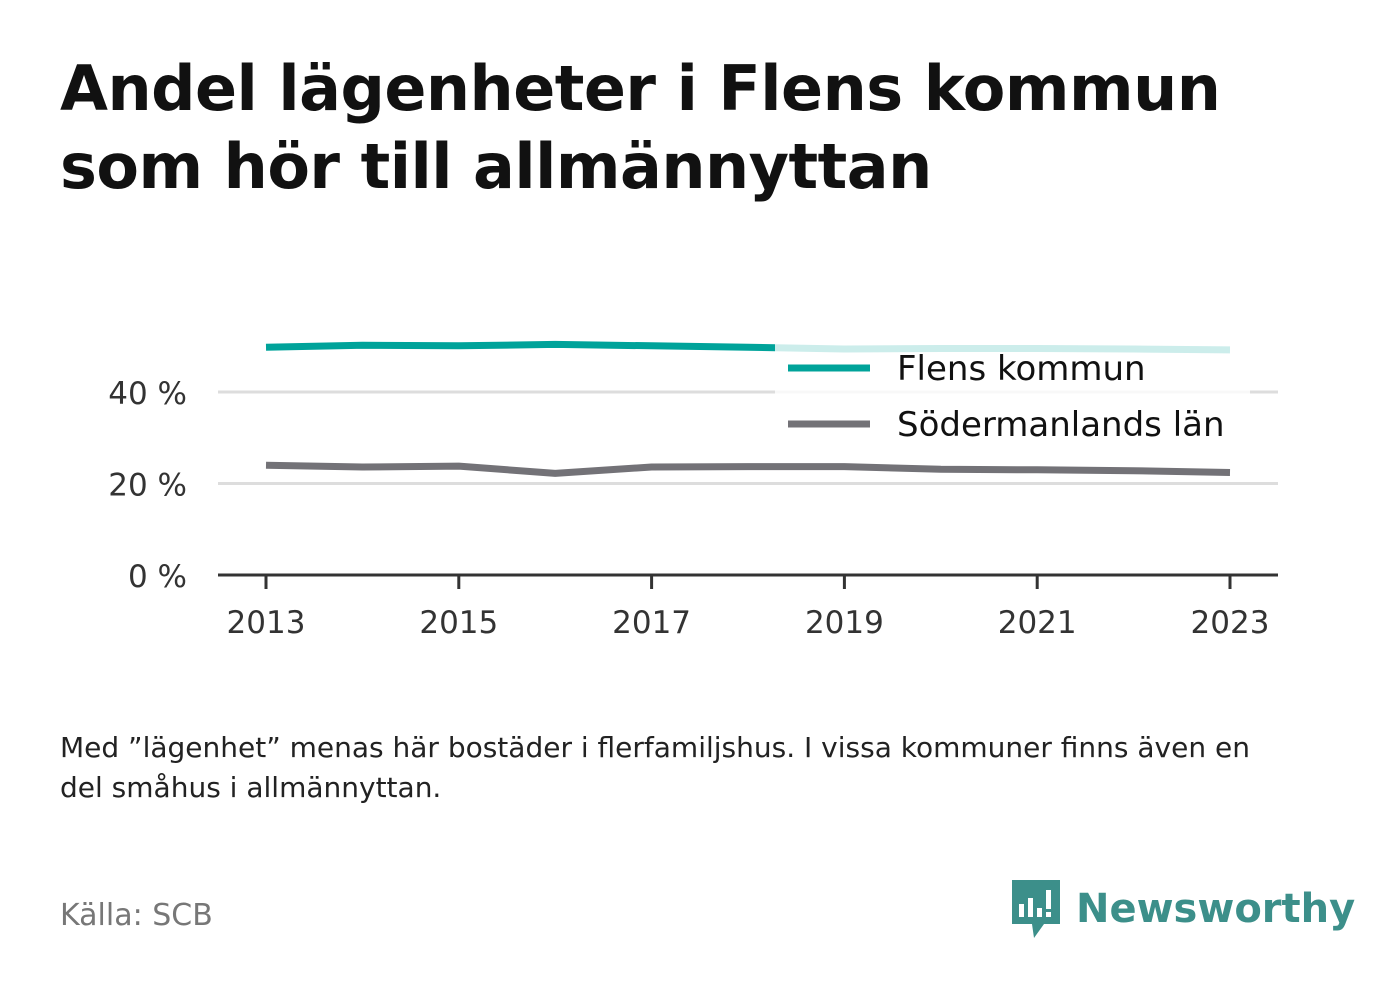 This screenshot has height=999, width=1382. What do you see at coordinates (157, 577) in the screenshot?
I see `y-tick-label: 0 %` at bounding box center [157, 577].